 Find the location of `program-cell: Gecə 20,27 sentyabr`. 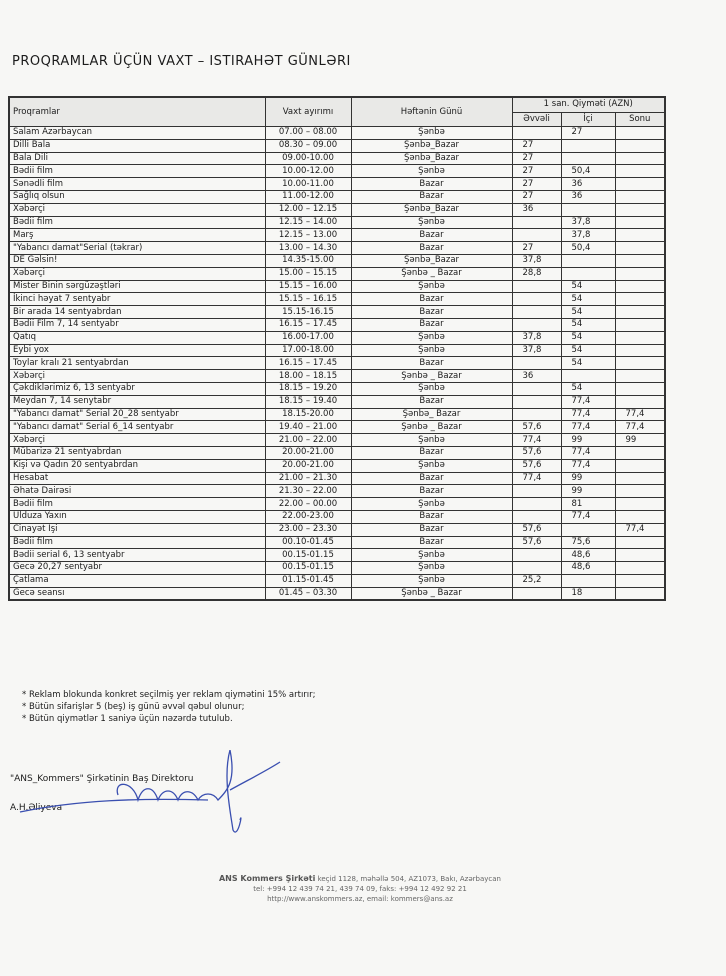

program-cell: Gecə 20,27 sentyabr is located at coordinates (137, 568).